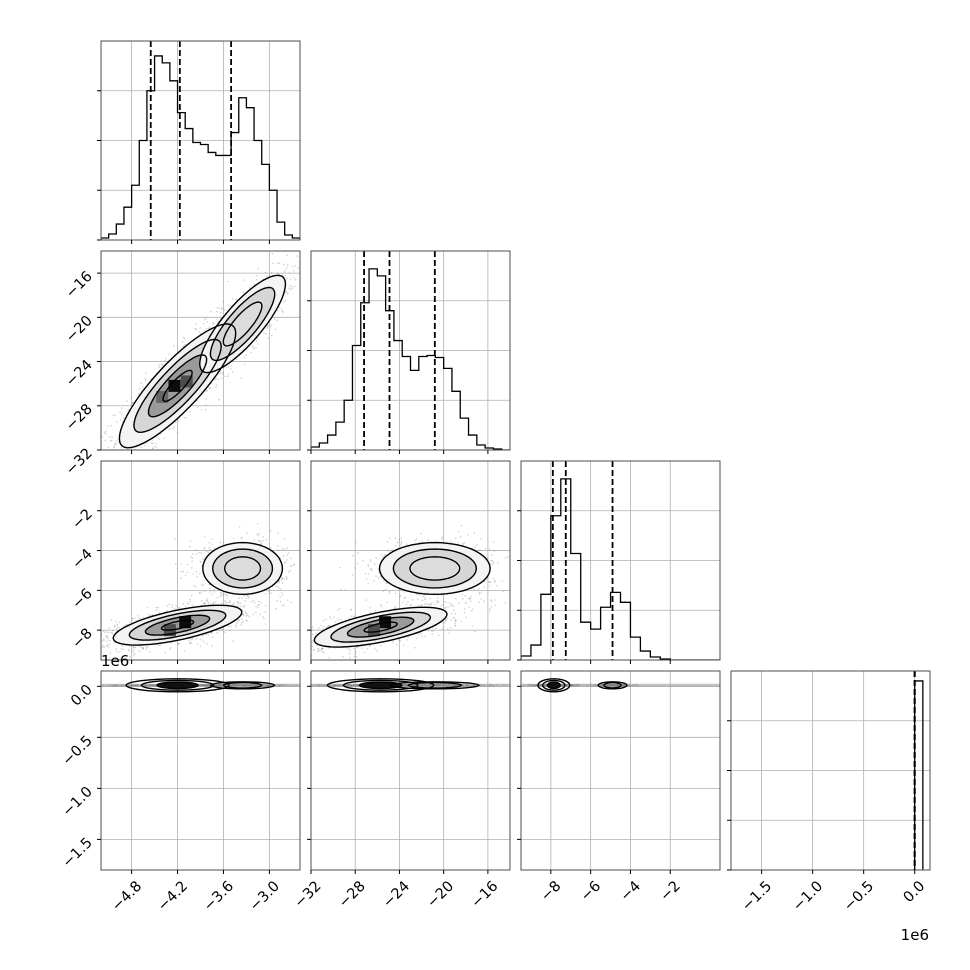  Describe the element at coordinates (79, 373) in the screenshot. I see `y-tick-label: −24` at that location.